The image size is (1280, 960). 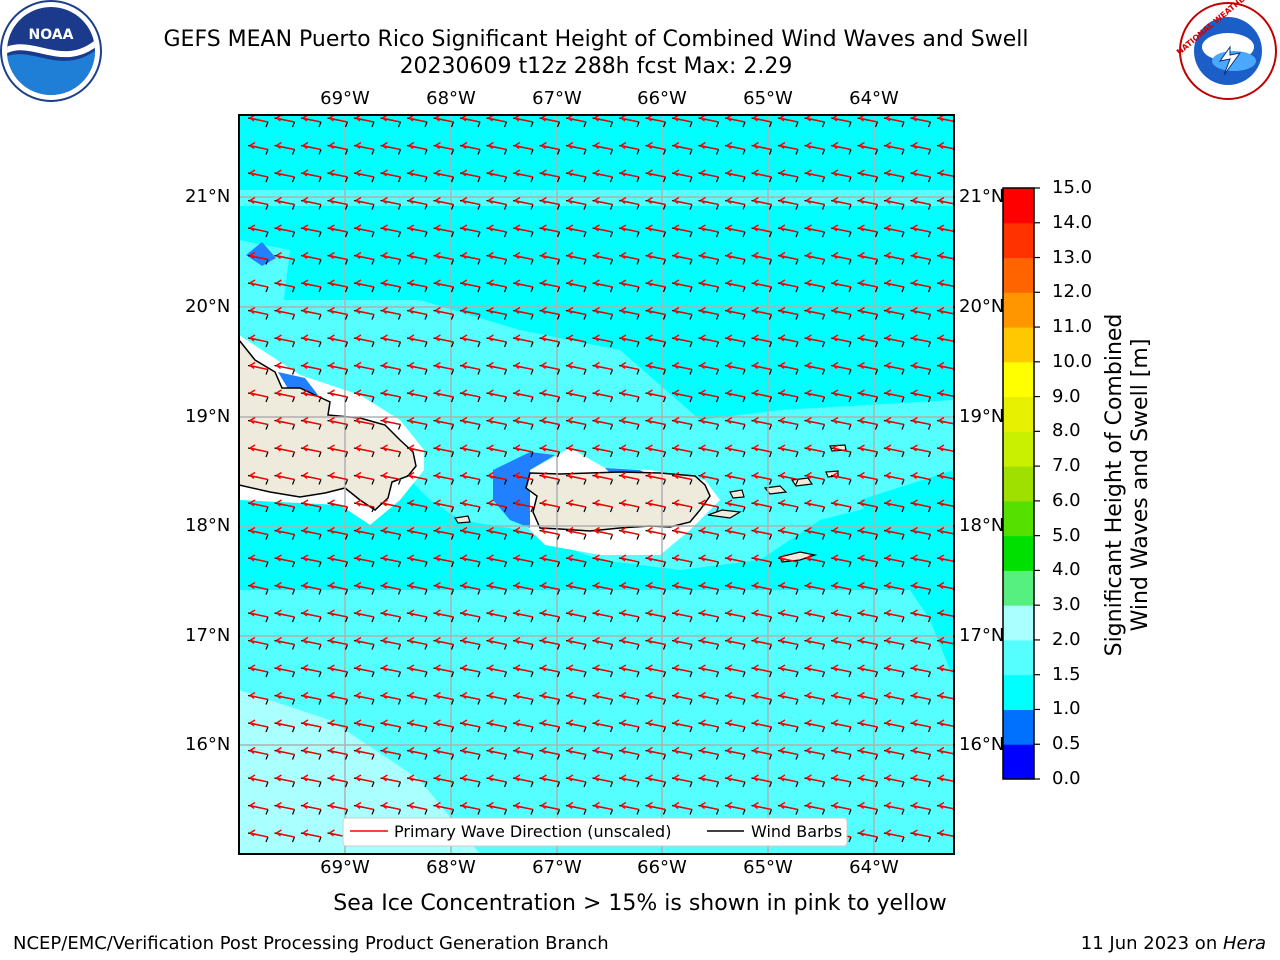 I want to click on footer-host: Hera, so click(x=1244, y=943).